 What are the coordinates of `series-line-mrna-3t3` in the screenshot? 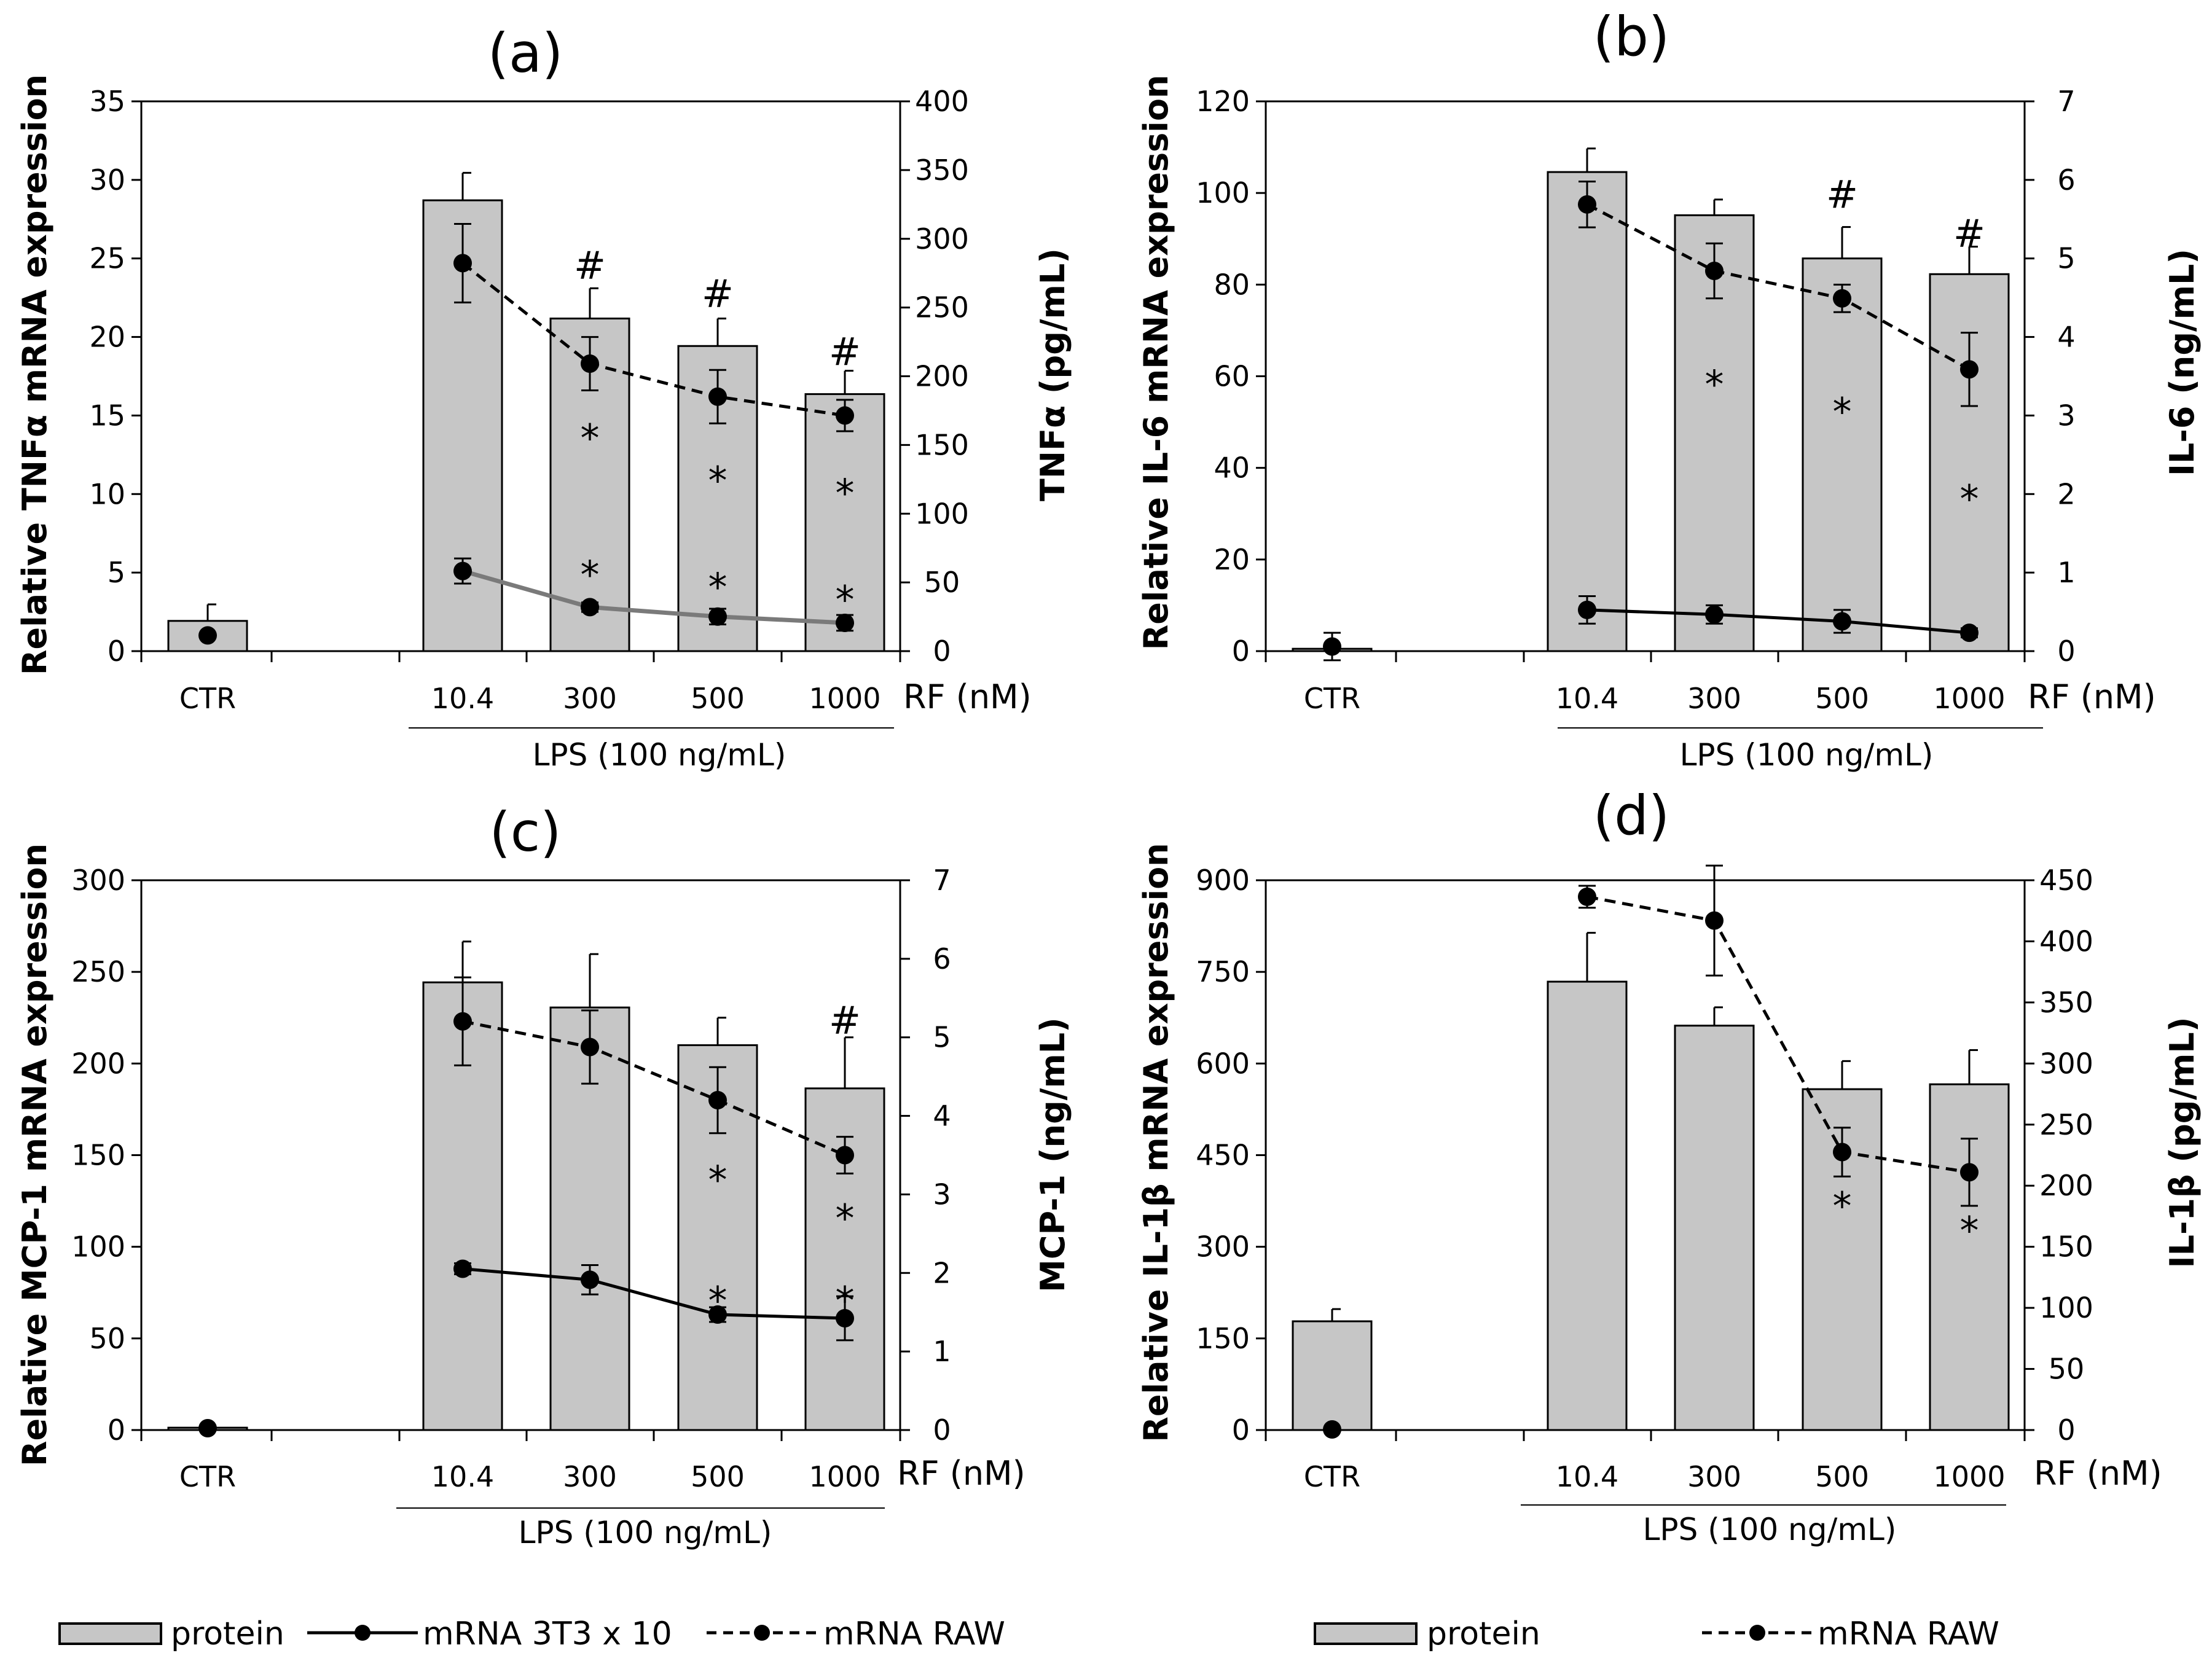 It's located at (1778, 621).